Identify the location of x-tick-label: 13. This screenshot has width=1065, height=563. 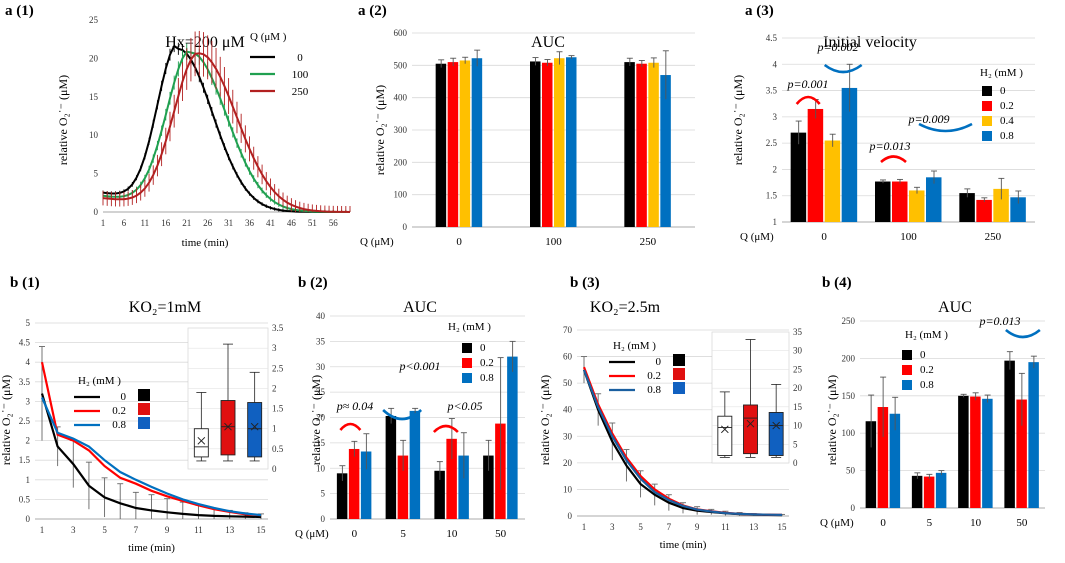
(754, 527).